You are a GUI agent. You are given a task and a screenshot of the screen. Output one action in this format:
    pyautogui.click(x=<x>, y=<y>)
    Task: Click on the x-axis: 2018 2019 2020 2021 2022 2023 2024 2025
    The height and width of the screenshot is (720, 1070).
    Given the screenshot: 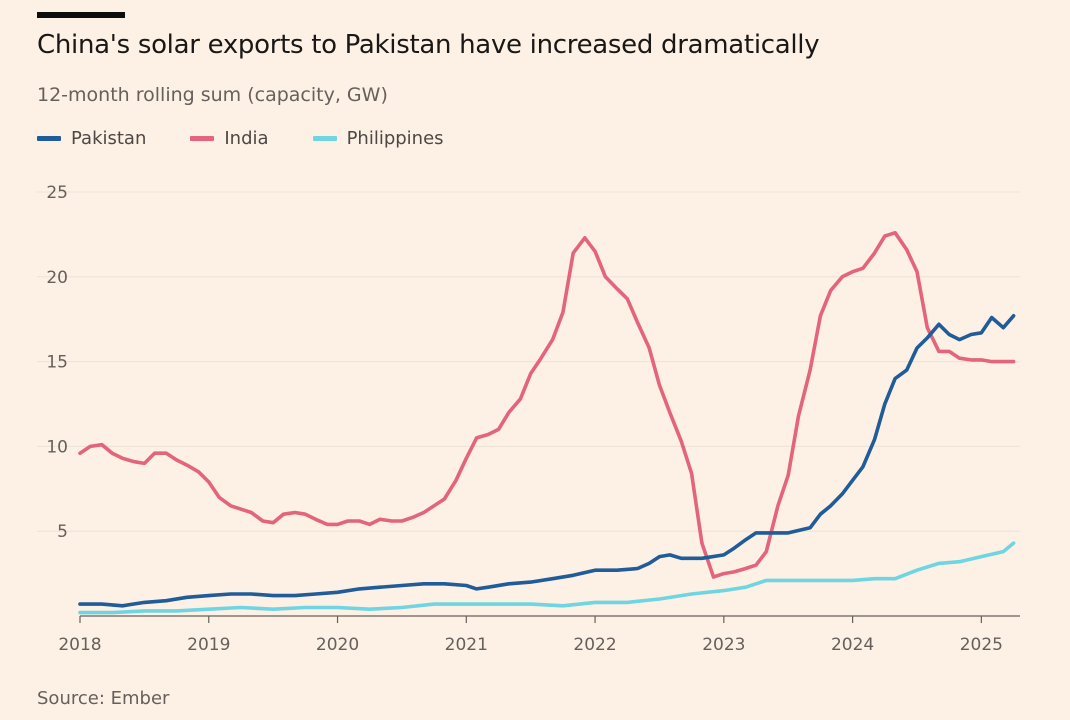 What is the action you would take?
    pyautogui.click(x=539, y=635)
    